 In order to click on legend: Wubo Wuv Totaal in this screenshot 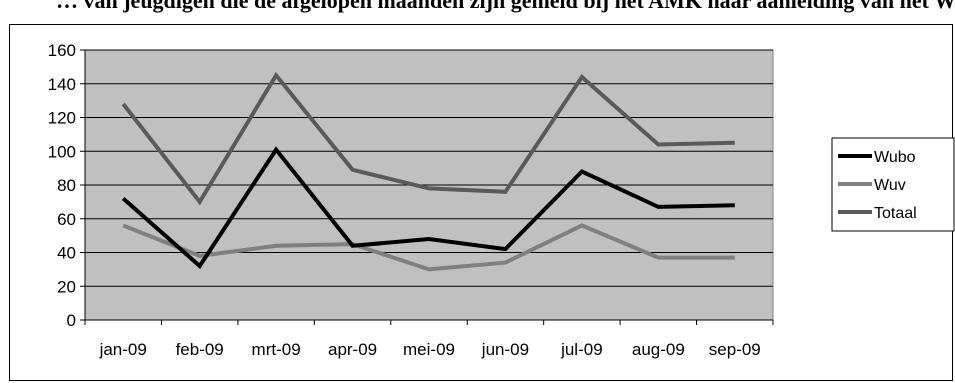, I will do `click(893, 184)`.